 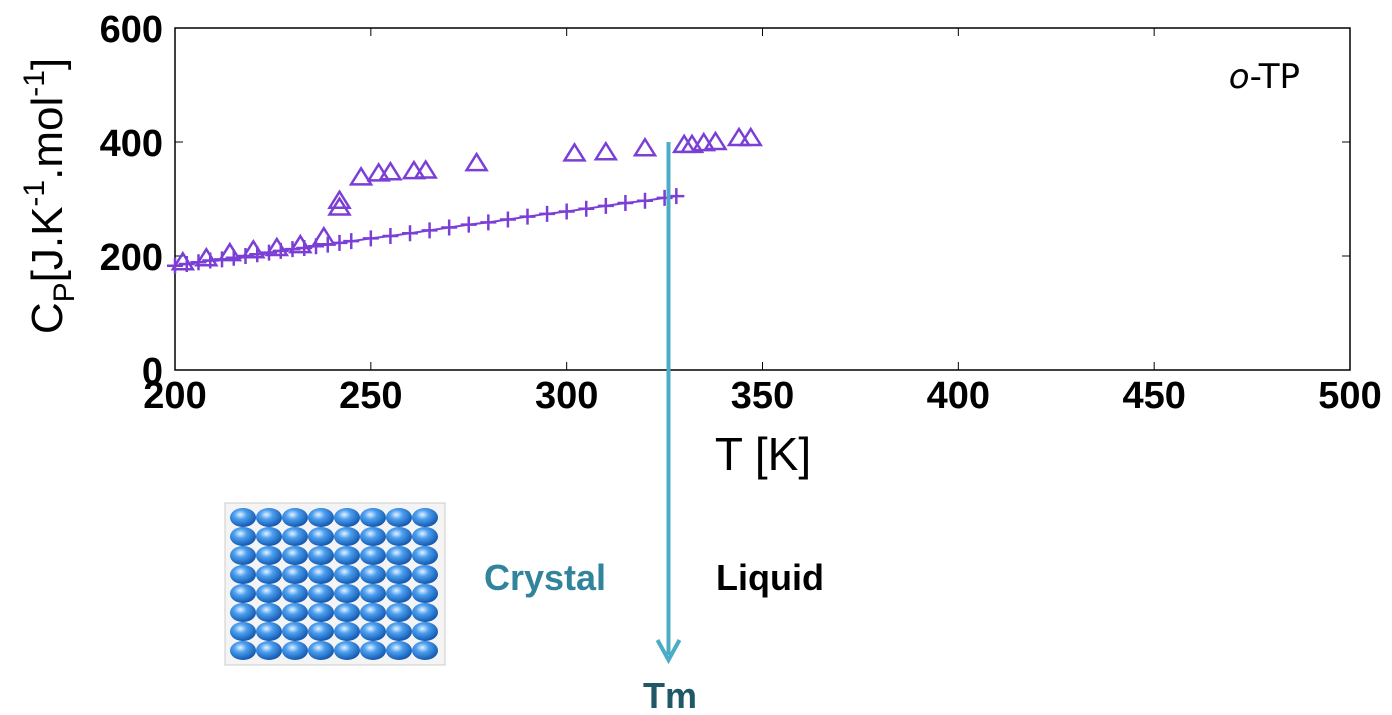 What do you see at coordinates (47, 318) in the screenshot?
I see `y-axis-label-part: C` at bounding box center [47, 318].